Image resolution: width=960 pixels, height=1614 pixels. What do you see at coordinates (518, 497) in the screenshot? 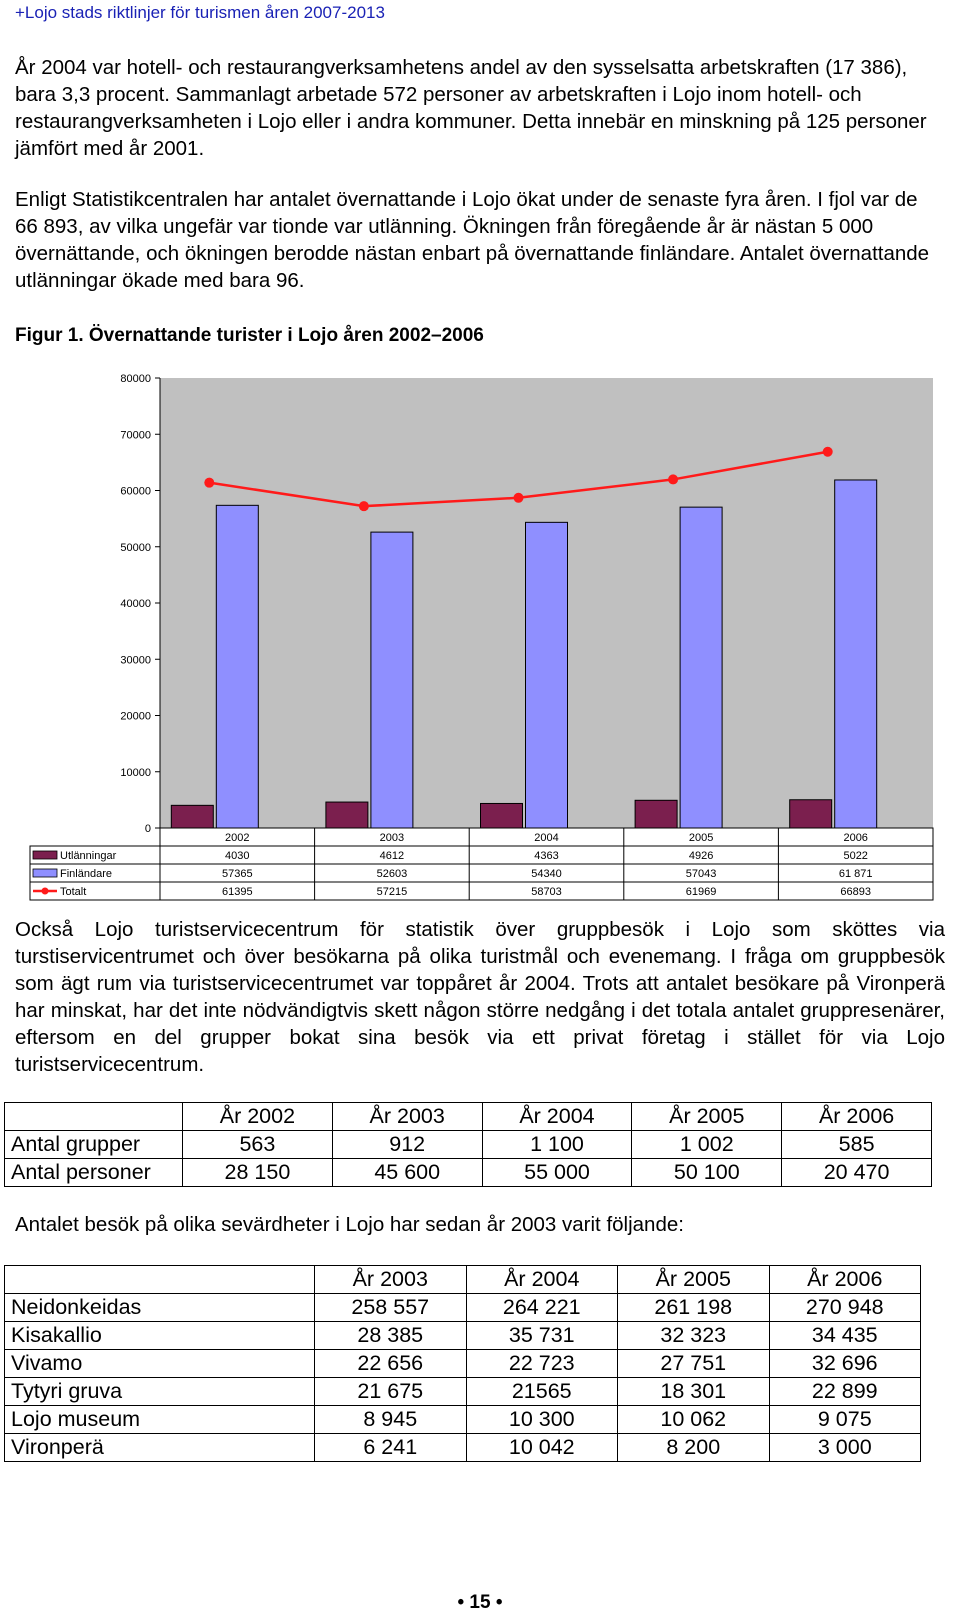
I see `total-point-2004` at bounding box center [518, 497].